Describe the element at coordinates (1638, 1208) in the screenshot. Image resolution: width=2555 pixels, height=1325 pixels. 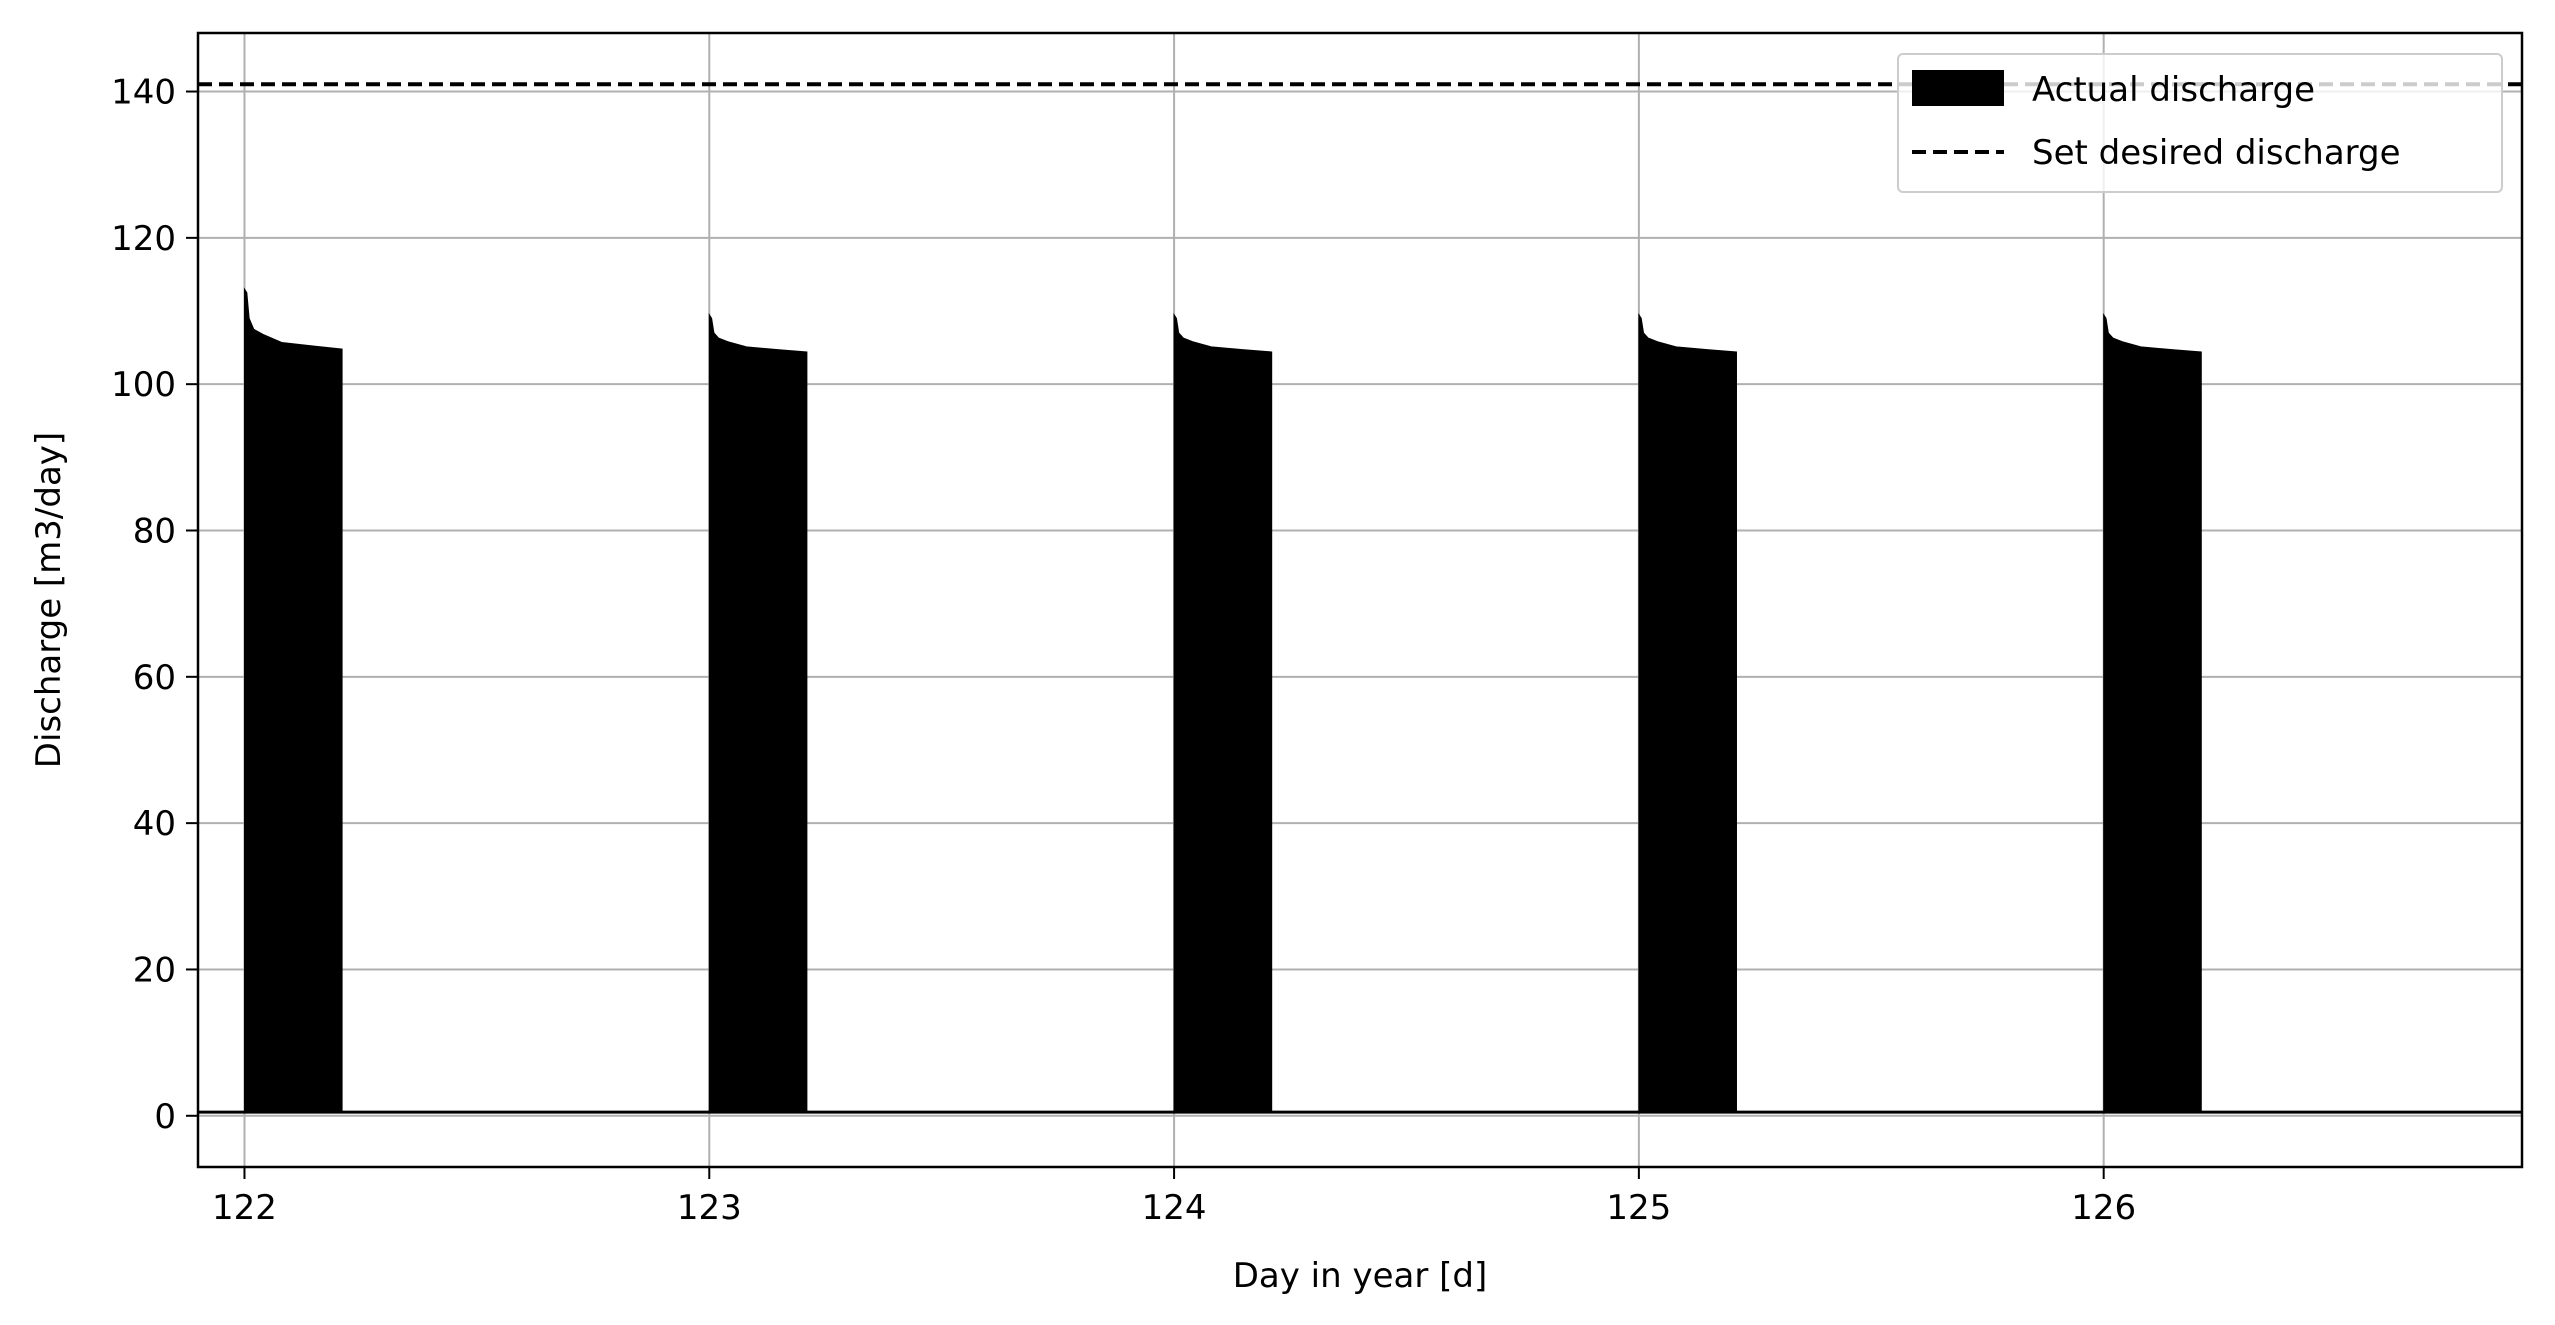
I see `x-tick-label: 125` at that location.